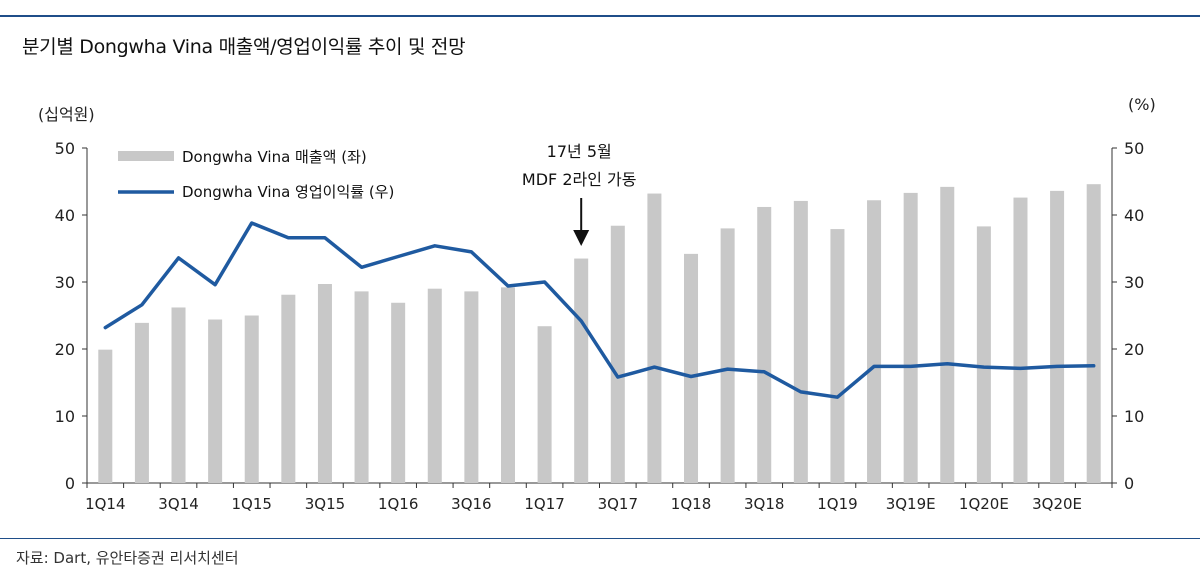  What do you see at coordinates (244, 47) in the screenshot?
I see `chart-title: 분기별 Dongwha Vina 매출액/영업이익률 추이 및 전망` at bounding box center [244, 47].